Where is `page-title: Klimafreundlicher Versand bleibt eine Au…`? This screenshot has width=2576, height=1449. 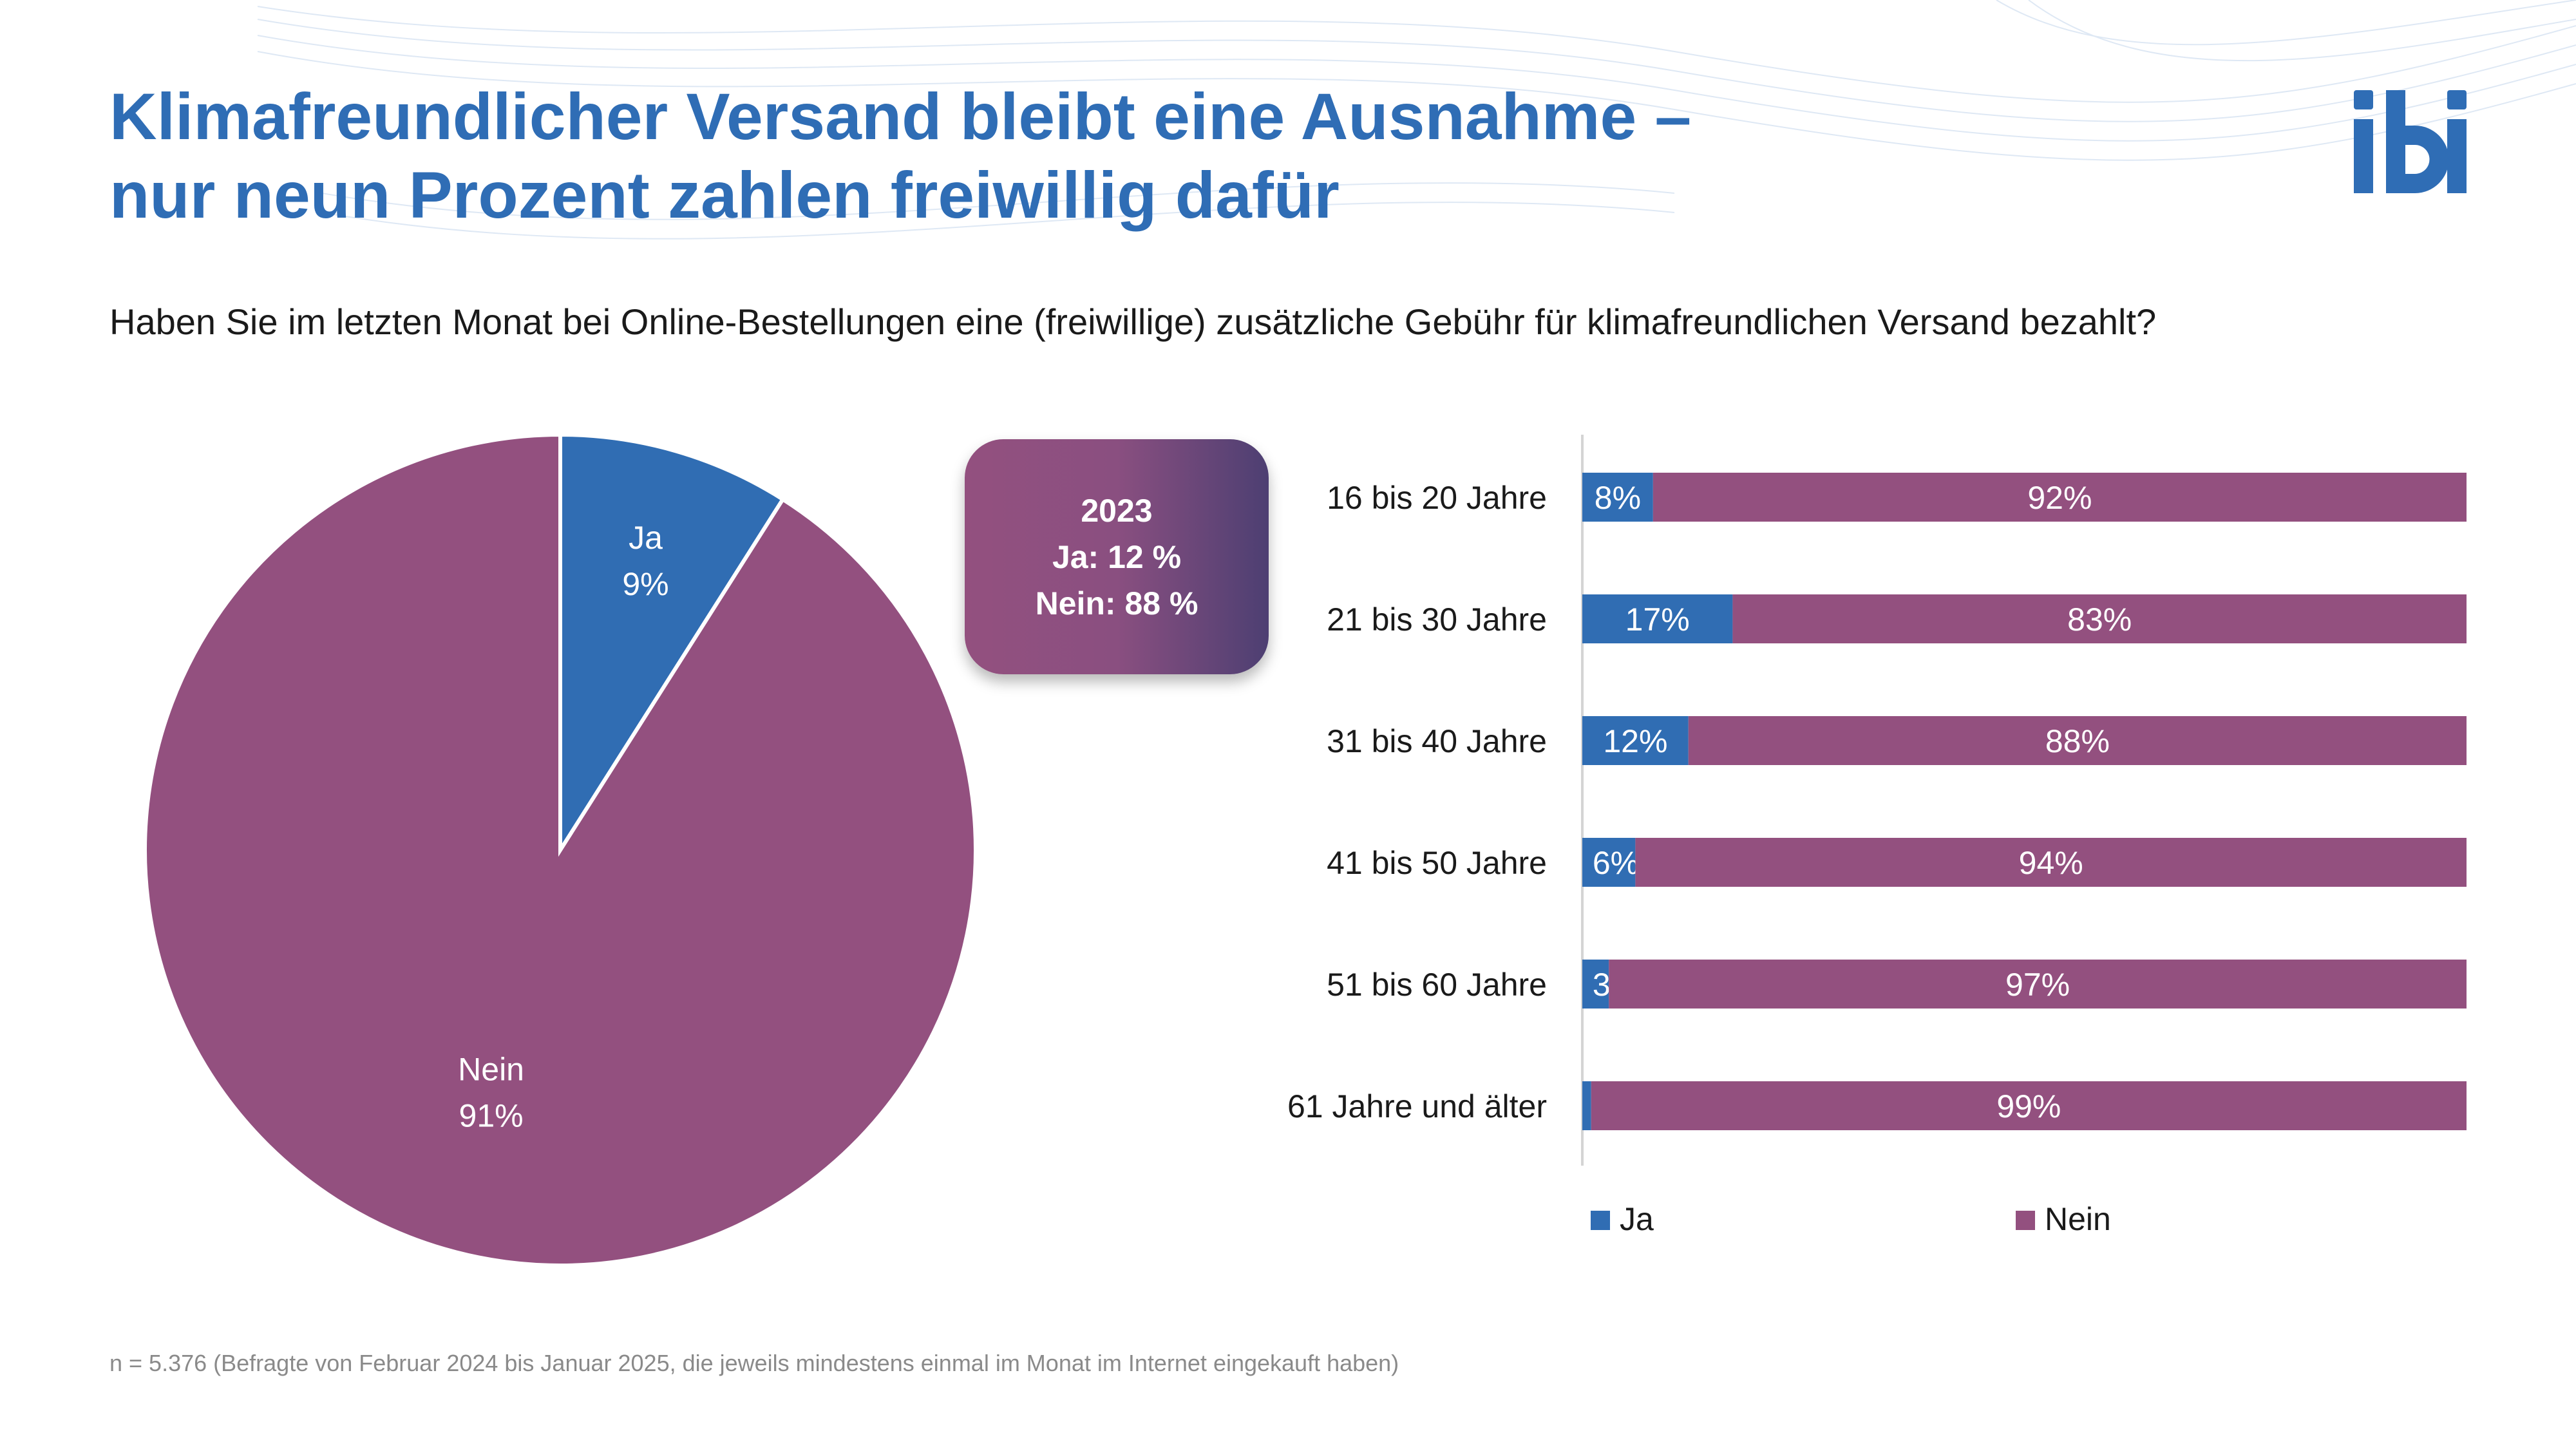
page-title: Klimafreundlicher Versand bleibt eine Au… is located at coordinates (1172, 155).